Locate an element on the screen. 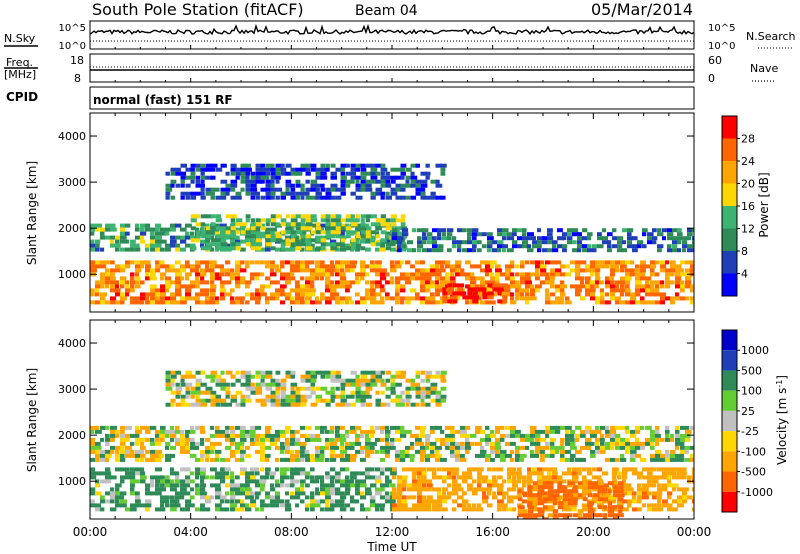  noise-panel: N.Sky 10^5 10^0 10^5 10^0 N.Search is located at coordinates (400, 36).